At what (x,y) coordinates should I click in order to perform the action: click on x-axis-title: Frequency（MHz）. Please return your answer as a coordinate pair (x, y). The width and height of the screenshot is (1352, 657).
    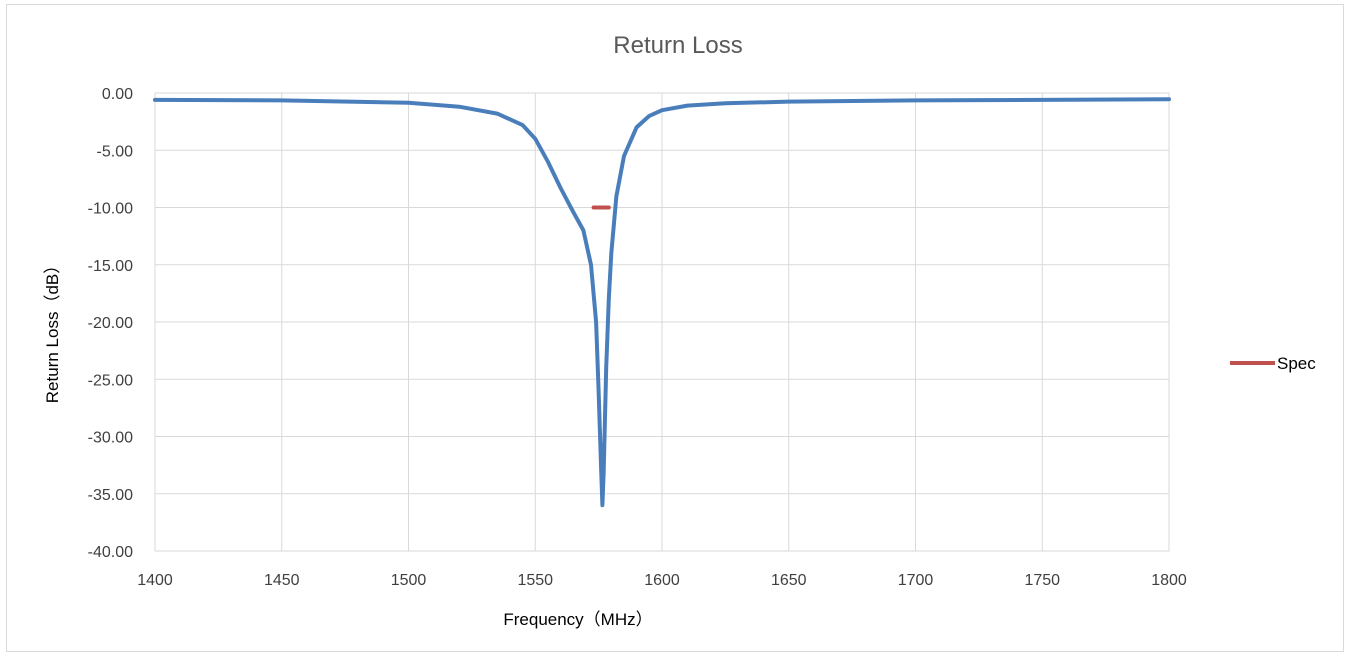
    Looking at the image, I should click on (577, 619).